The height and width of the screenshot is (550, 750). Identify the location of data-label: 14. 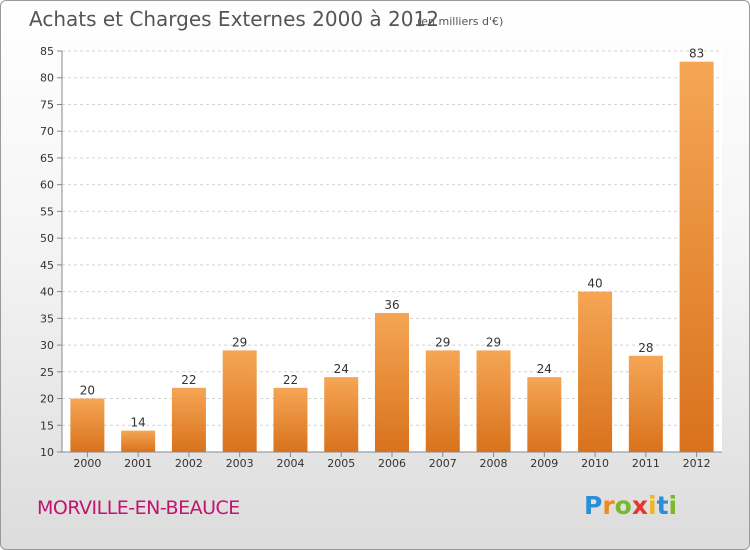
(138, 423).